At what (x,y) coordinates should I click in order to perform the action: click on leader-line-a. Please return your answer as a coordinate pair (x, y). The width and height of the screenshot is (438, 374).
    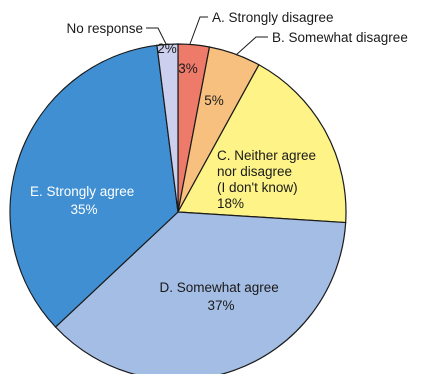
    Looking at the image, I should click on (198, 30).